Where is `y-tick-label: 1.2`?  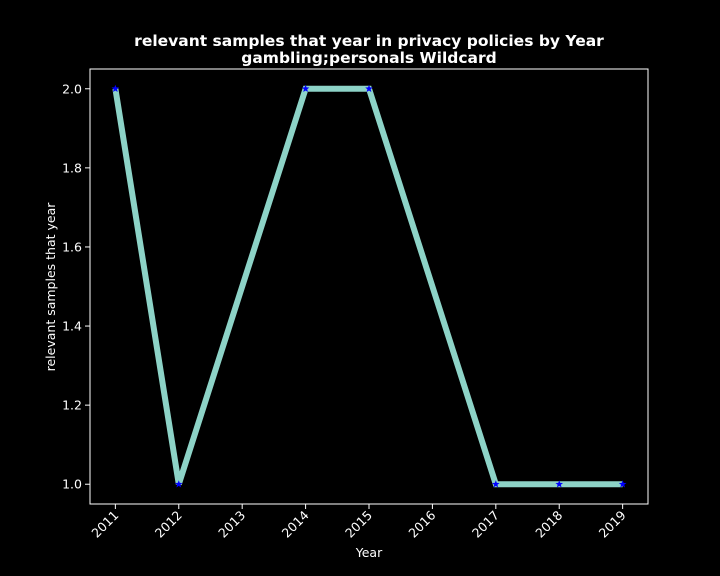
y-tick-label: 1.2 is located at coordinates (72, 405).